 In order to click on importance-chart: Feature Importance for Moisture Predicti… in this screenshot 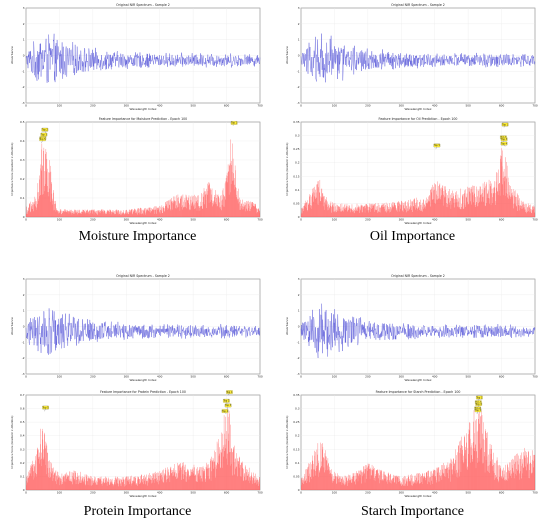, I will do `click(136, 171)`.